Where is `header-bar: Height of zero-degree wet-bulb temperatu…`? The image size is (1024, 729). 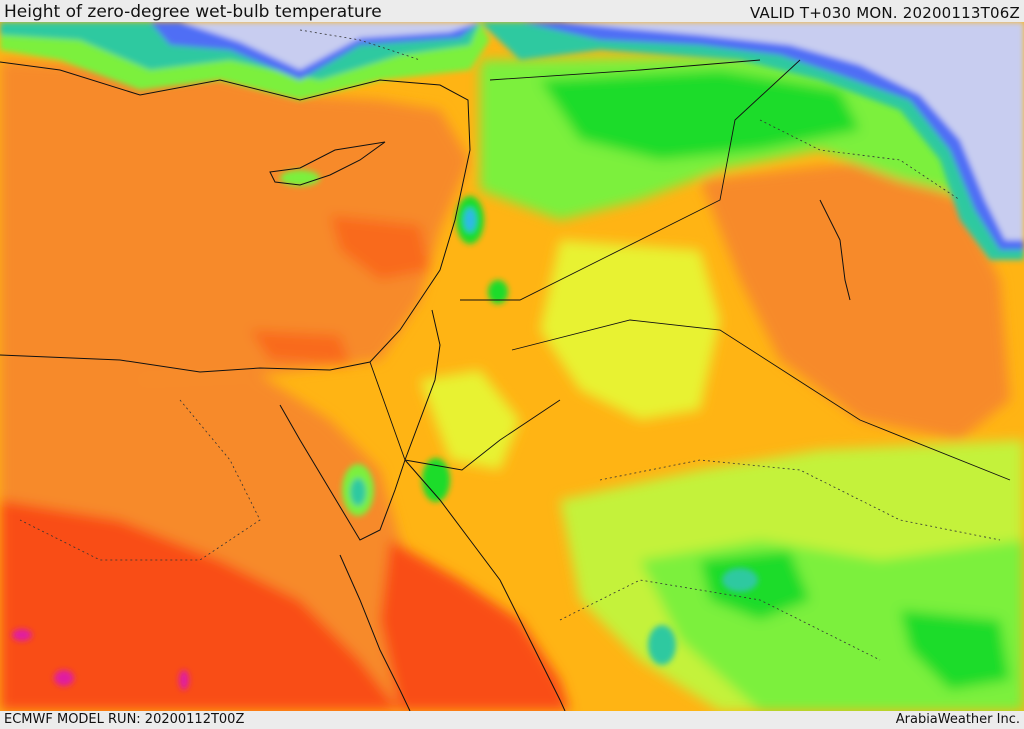
header-bar: Height of zero-degree wet-bulb temperatu… is located at coordinates (512, 11).